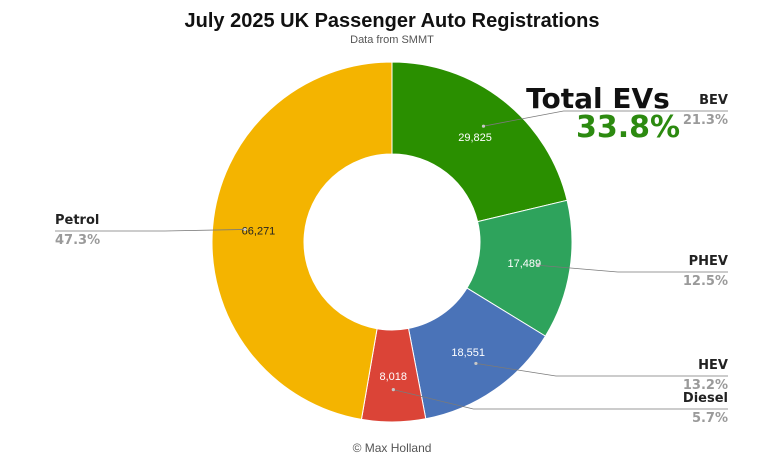  What do you see at coordinates (392, 40) in the screenshot?
I see `chart-subtitle: Data from SMMT` at bounding box center [392, 40].